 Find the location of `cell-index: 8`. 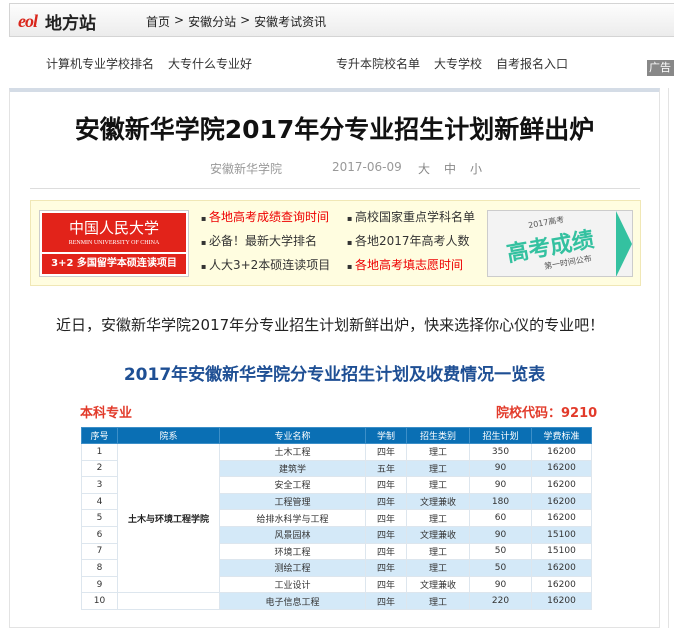

cell-index: 8 is located at coordinates (99, 568).